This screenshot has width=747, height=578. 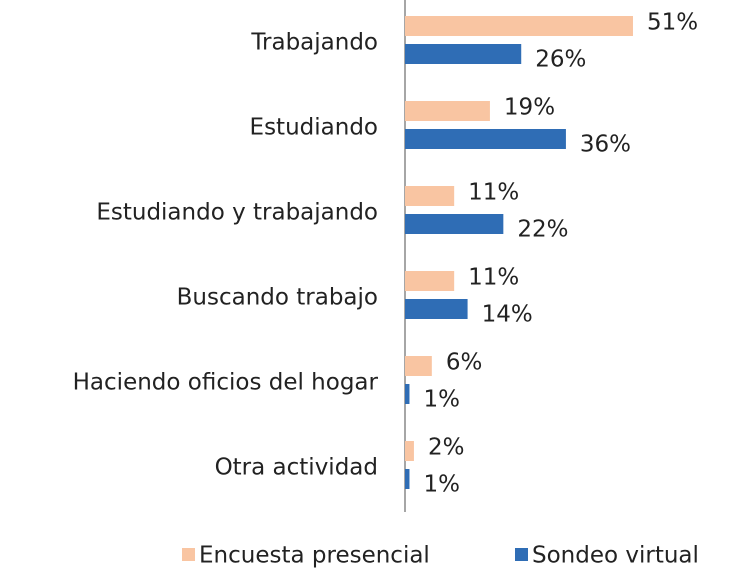 What do you see at coordinates (237, 213) in the screenshot?
I see `category-label: Estudiando y trabajando` at bounding box center [237, 213].